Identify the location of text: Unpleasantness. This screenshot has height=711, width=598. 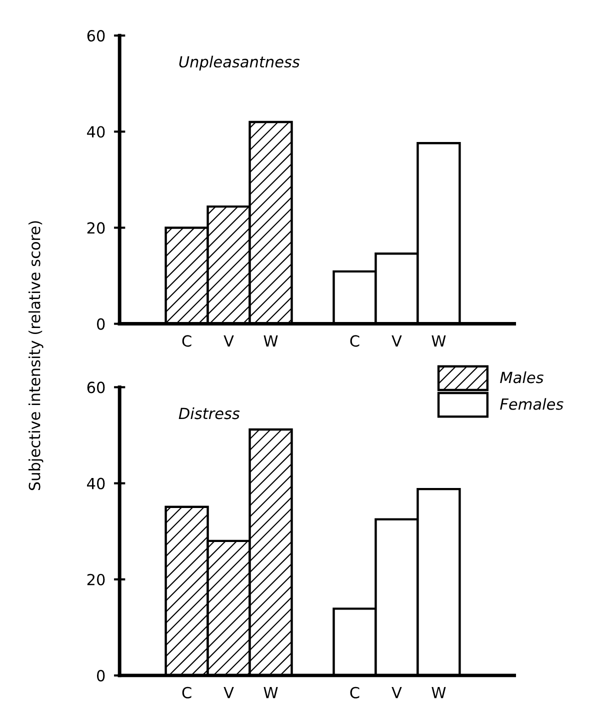
(239, 63).